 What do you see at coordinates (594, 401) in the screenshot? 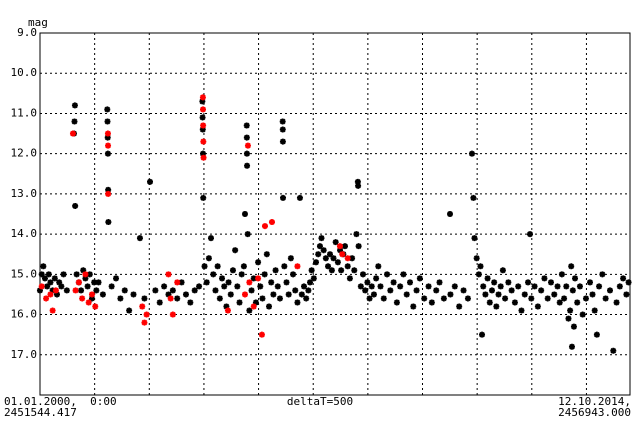
I see `end-date: 12.10.2014,` at bounding box center [594, 401].